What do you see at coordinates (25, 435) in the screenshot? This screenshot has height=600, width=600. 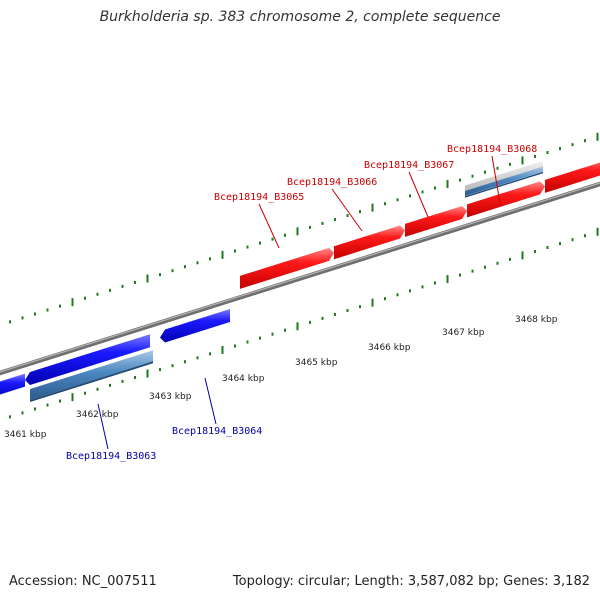 I see `kbp-label: 3461 kbp` at bounding box center [25, 435].